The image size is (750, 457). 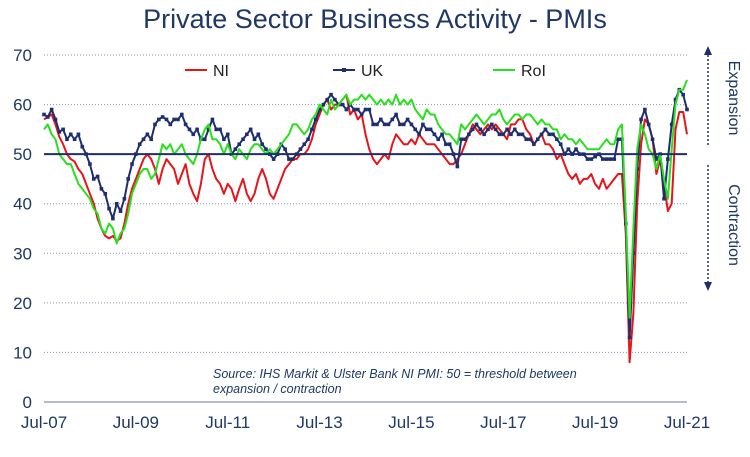 What do you see at coordinates (372, 71) in the screenshot?
I see `legend-label-uk: UK` at bounding box center [372, 71].